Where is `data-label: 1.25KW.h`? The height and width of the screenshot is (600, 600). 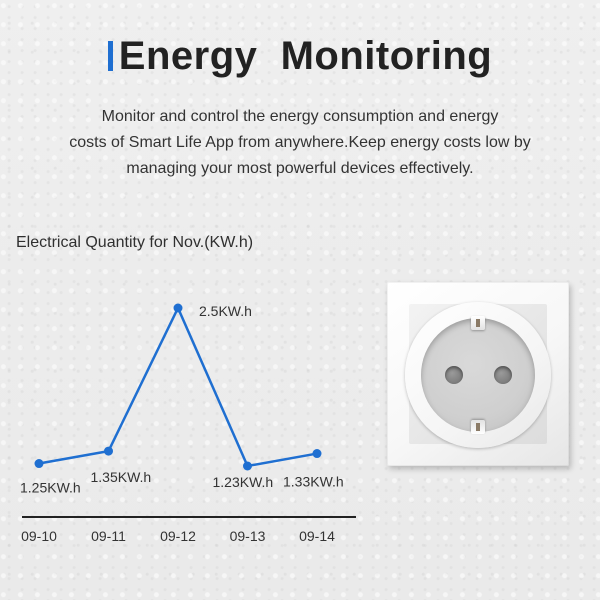 data-label: 1.25KW.h is located at coordinates (50, 488).